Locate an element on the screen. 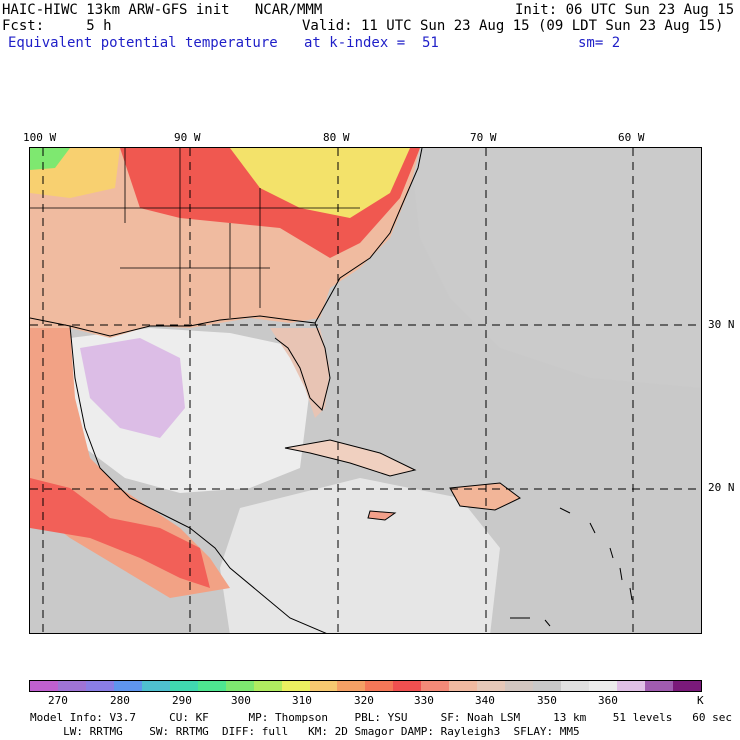  smoothing-info: sm= 2 is located at coordinates (599, 43).